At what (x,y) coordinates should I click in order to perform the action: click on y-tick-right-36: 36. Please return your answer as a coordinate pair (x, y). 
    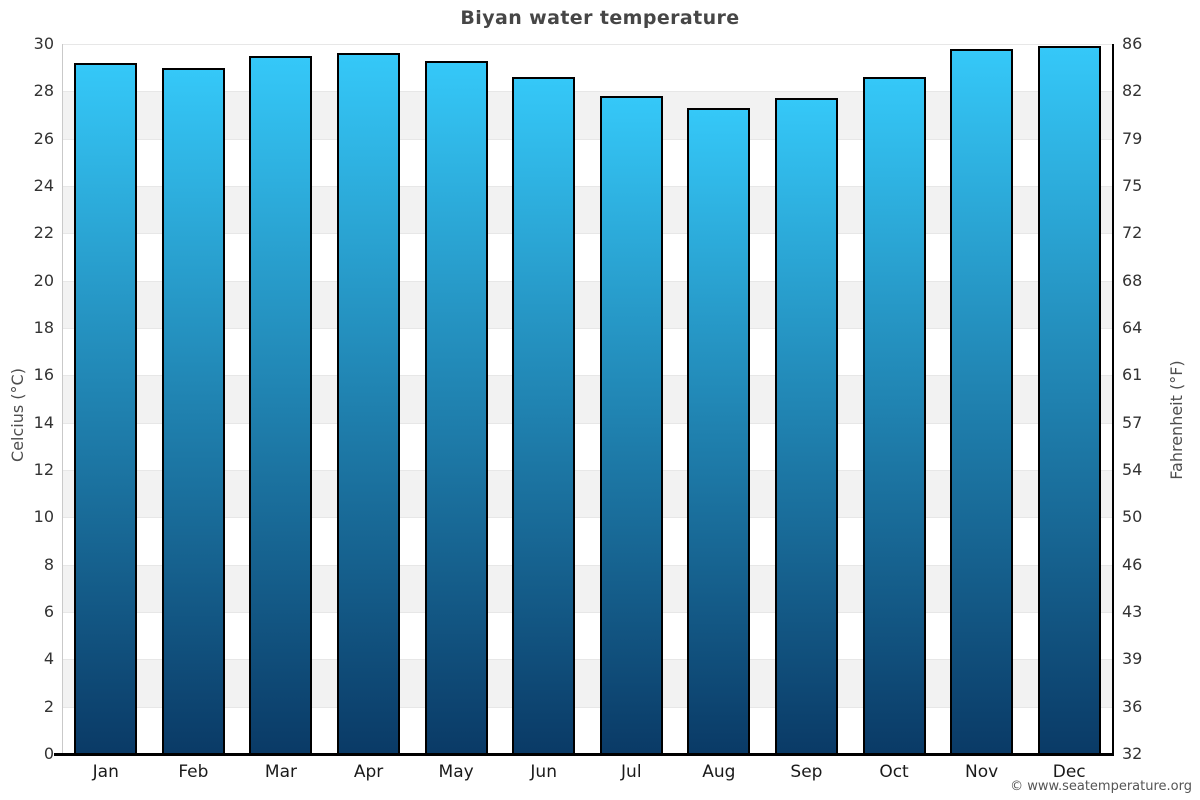
    Looking at the image, I should click on (1132, 706).